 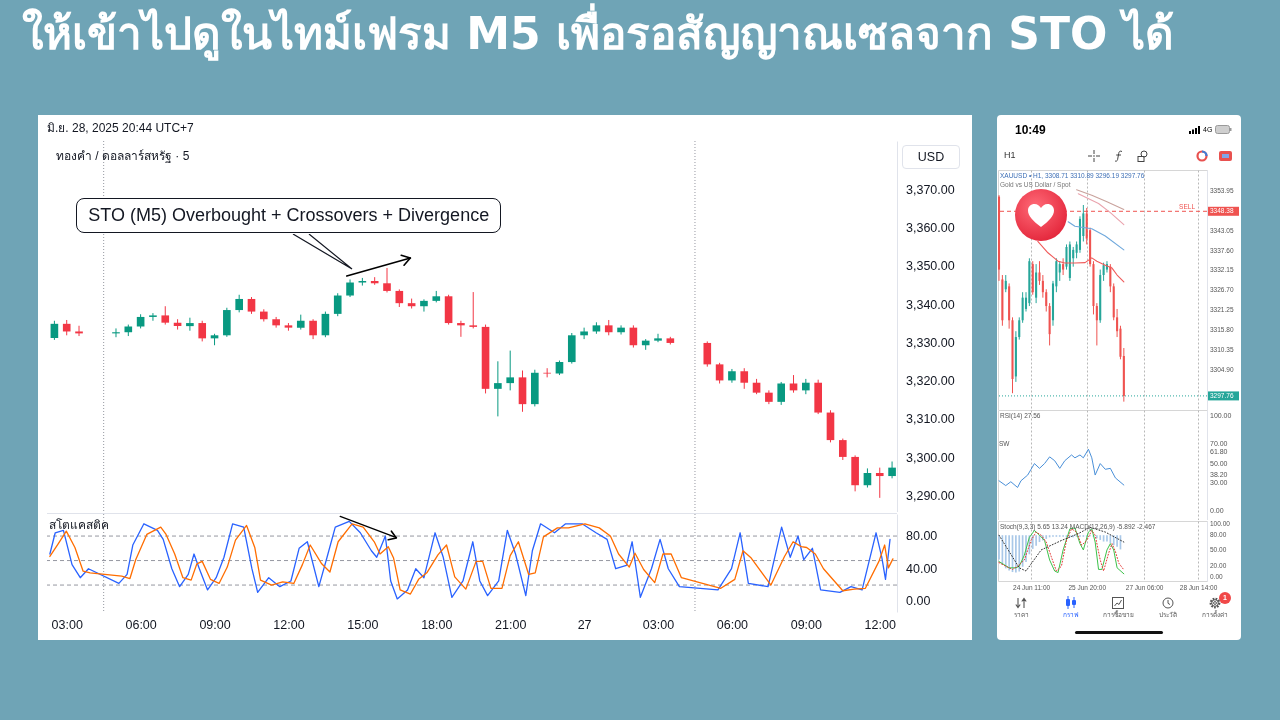 What do you see at coordinates (79, 525) in the screenshot?
I see `chart-title: สโตแคสติค` at bounding box center [79, 525].